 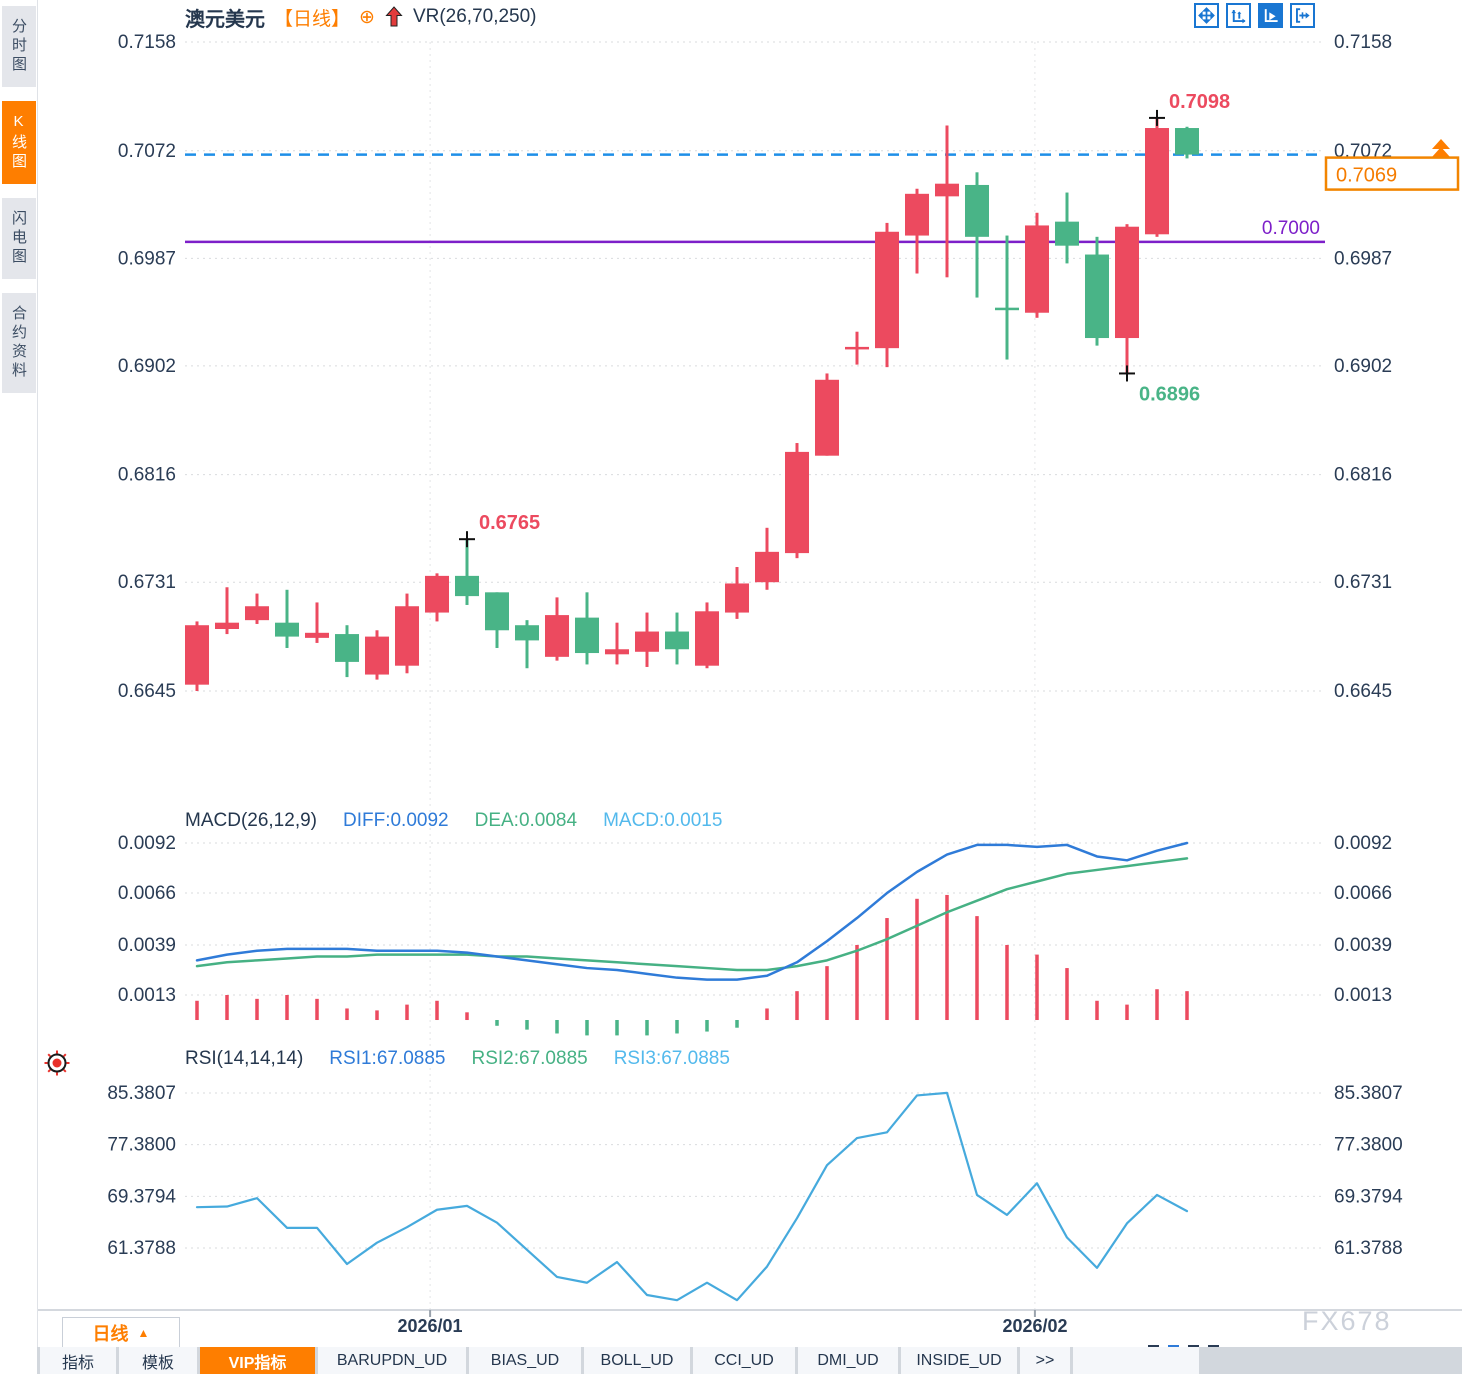 What do you see at coordinates (1183, 1346) in the screenshot?
I see `clipped-tab-dashes` at bounding box center [1183, 1346].